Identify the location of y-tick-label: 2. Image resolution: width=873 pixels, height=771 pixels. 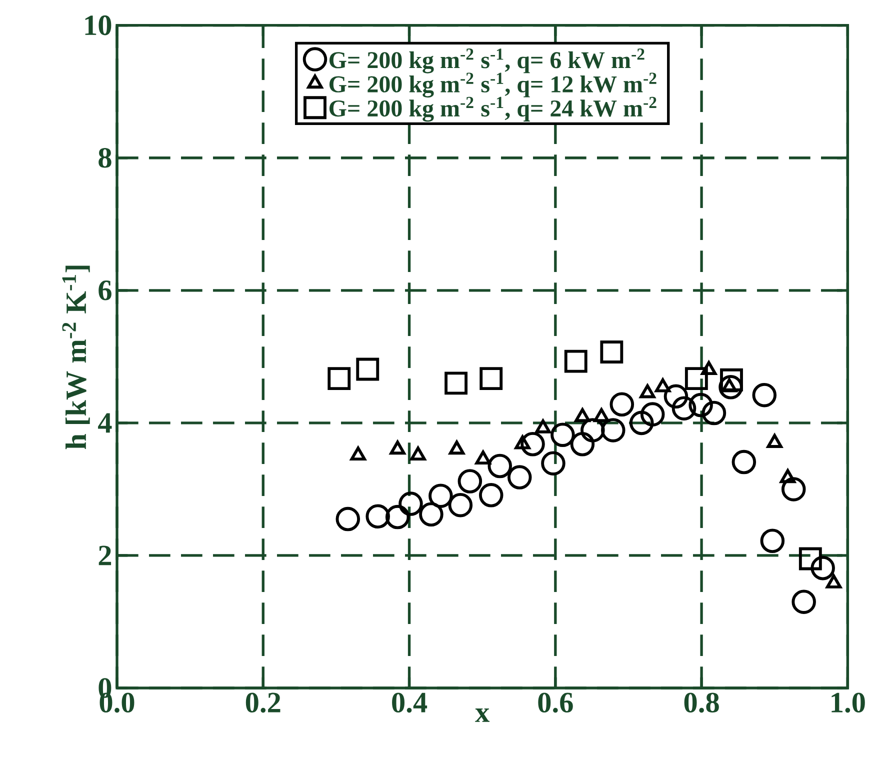
(105, 556).